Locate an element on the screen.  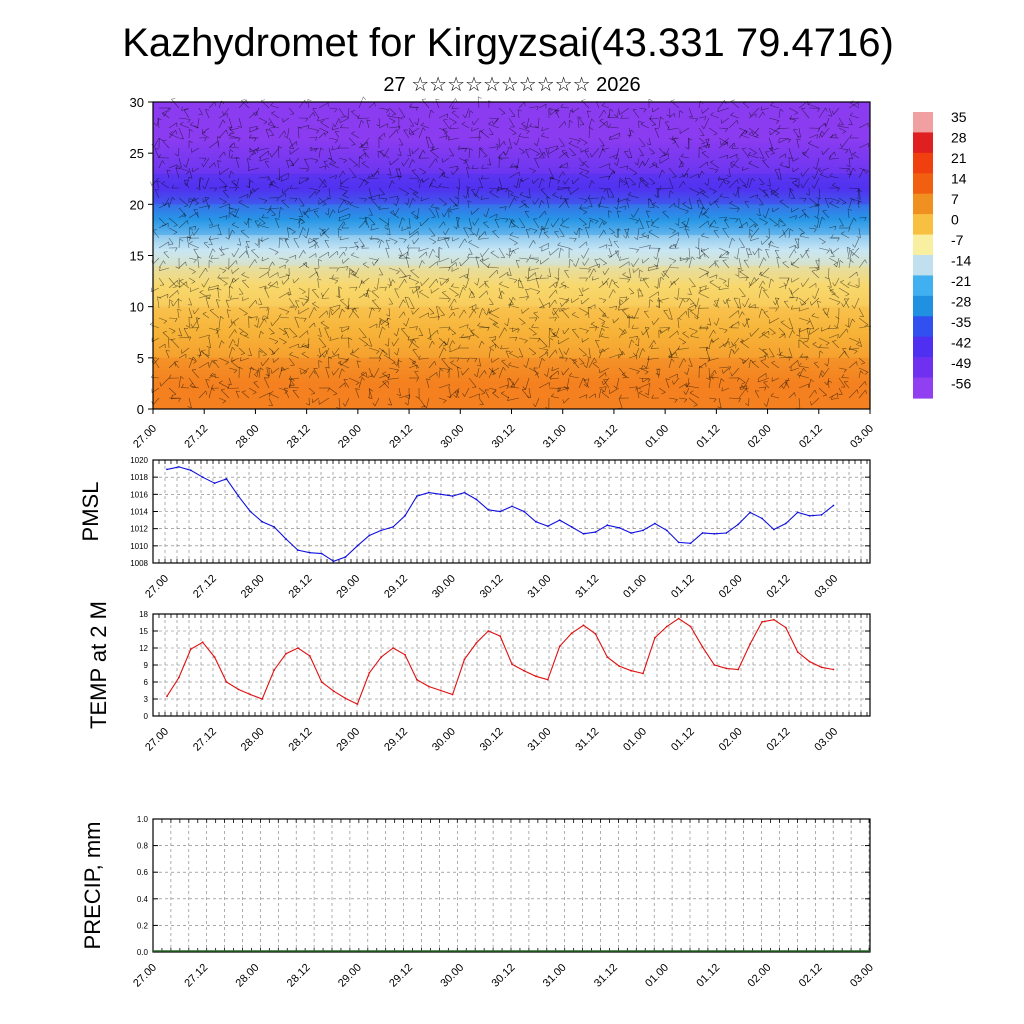
precip-xtick-label: 31.12 is located at coordinates (606, 976).